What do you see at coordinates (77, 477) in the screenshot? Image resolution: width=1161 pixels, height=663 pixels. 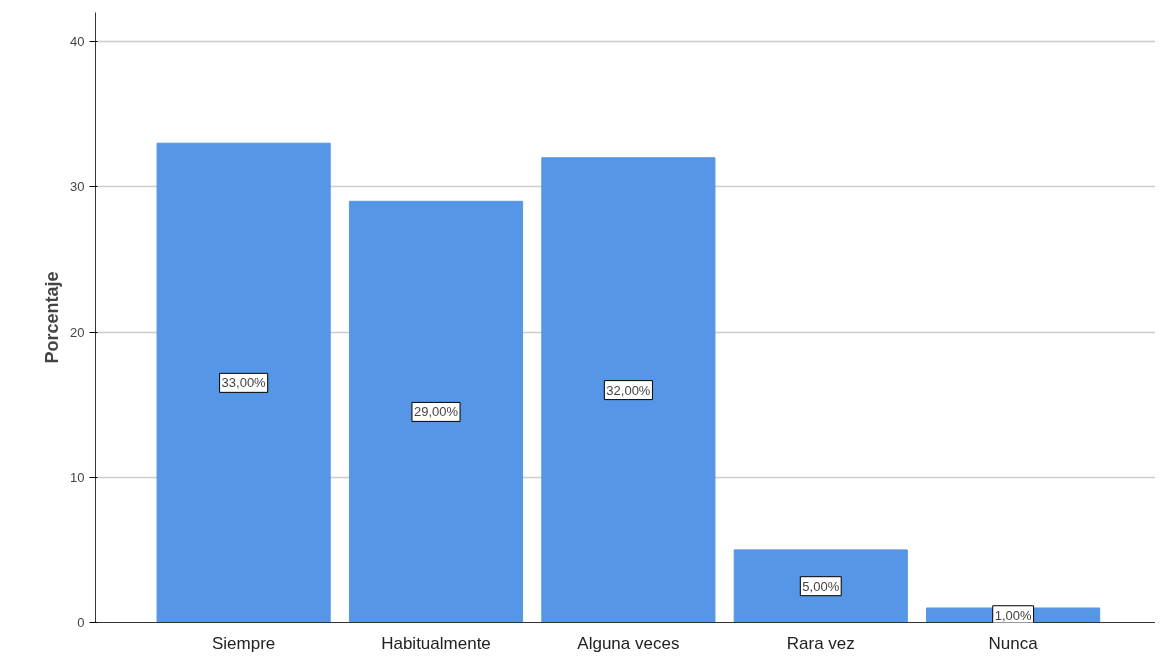 I see `y-tick-label: 10` at bounding box center [77, 477].